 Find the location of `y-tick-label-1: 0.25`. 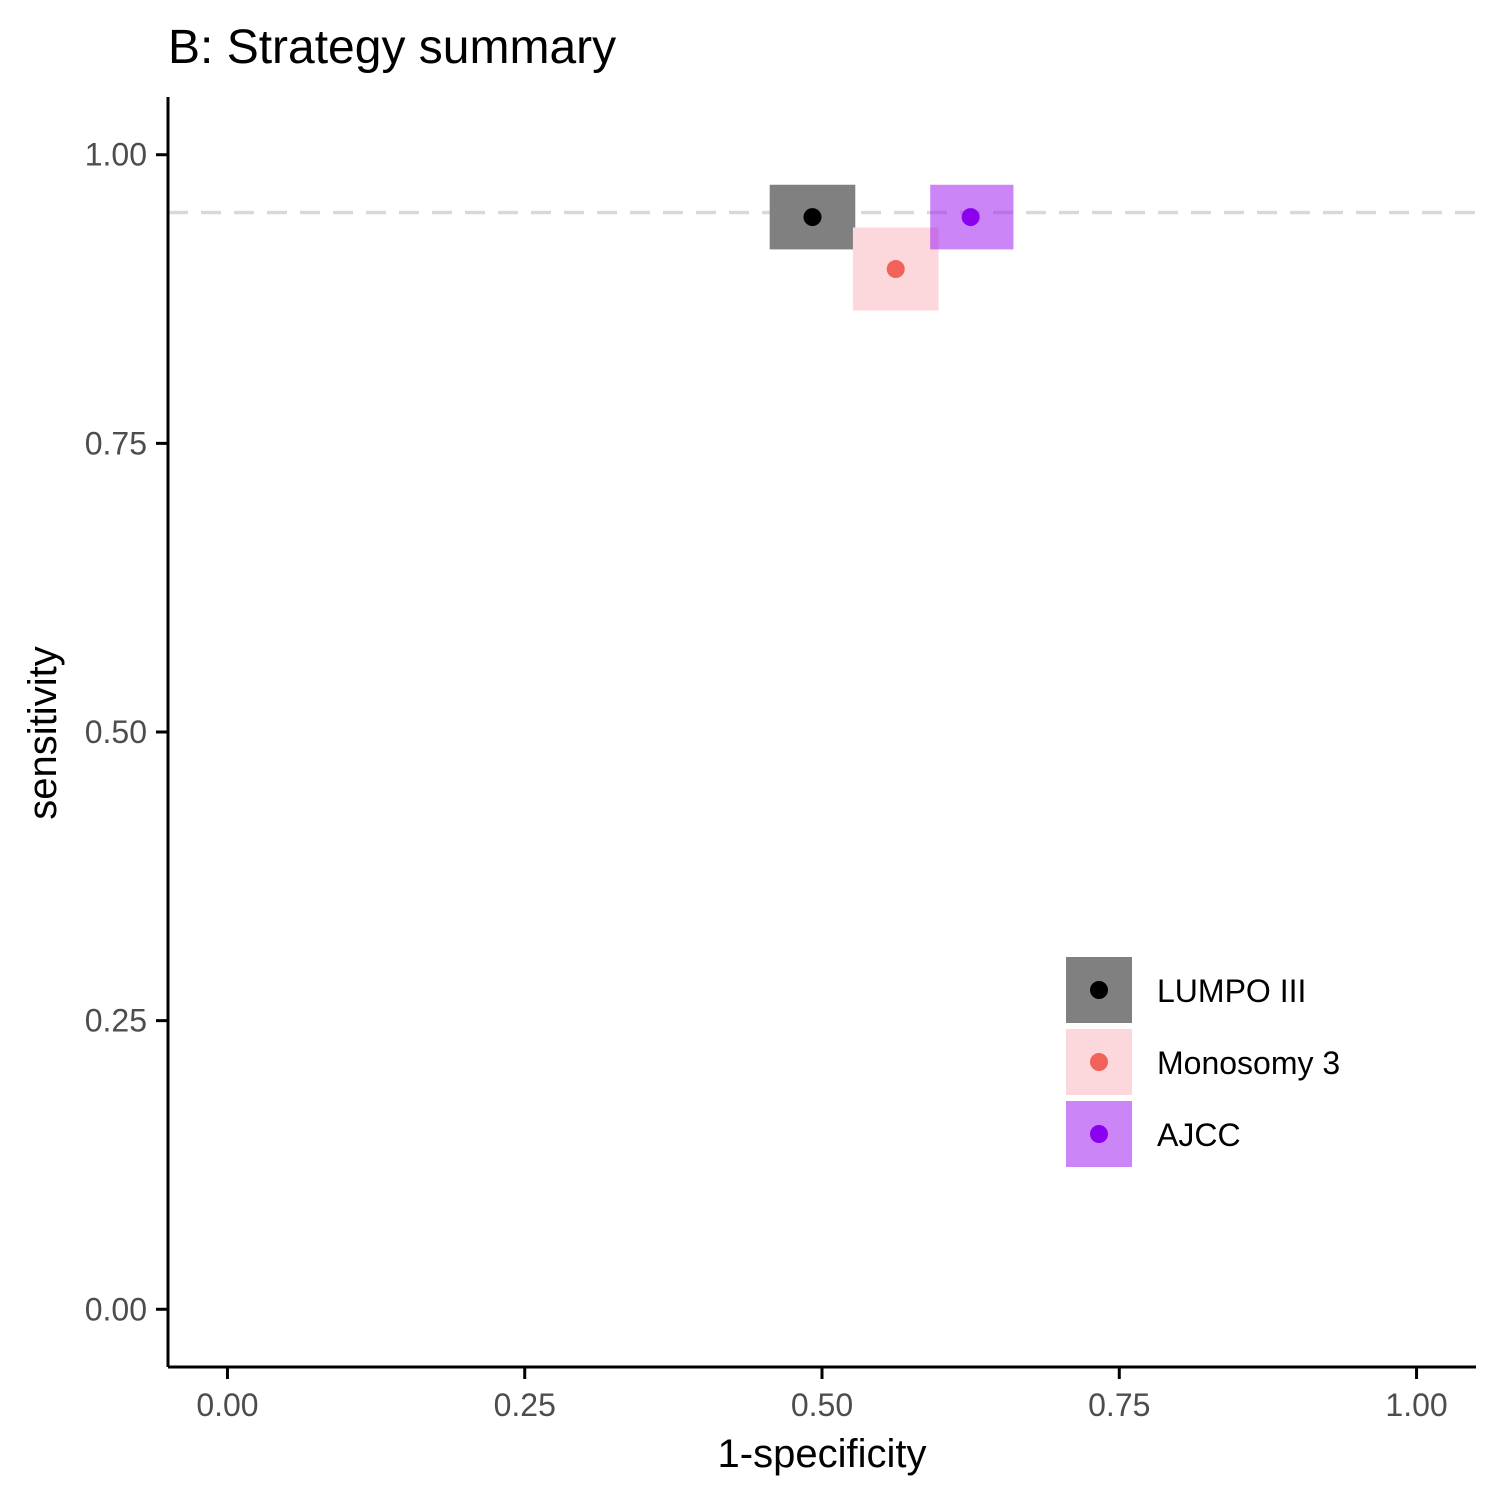

y-tick-label-1: 0.25 is located at coordinates (116, 1021).